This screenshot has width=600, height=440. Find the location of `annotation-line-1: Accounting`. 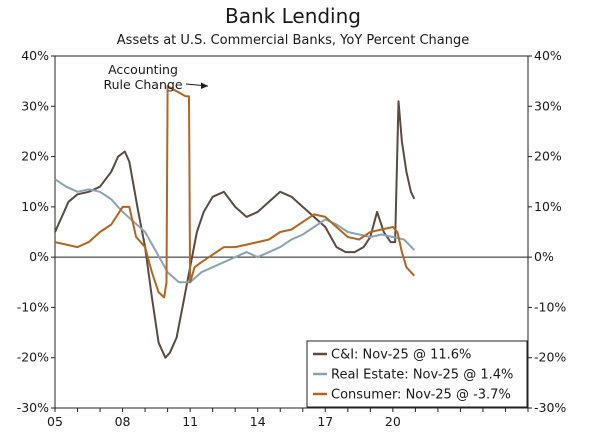

annotation-line-1: Accounting is located at coordinates (143, 69).